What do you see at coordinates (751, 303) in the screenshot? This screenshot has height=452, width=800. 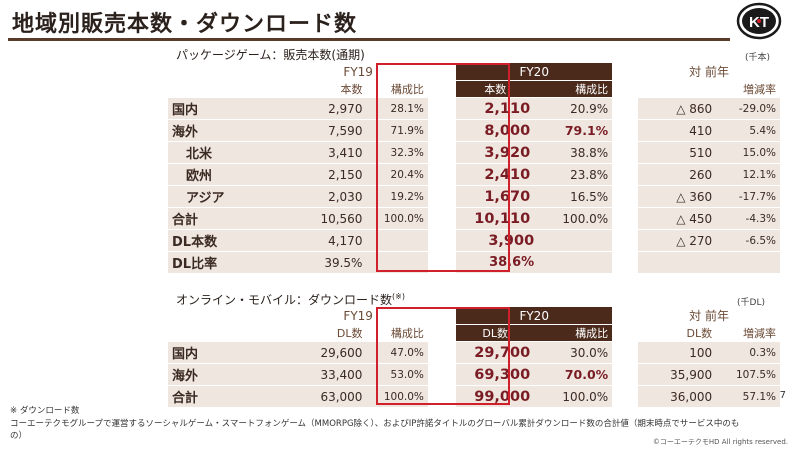 I see `online-unit: (千DL)` at bounding box center [751, 303].